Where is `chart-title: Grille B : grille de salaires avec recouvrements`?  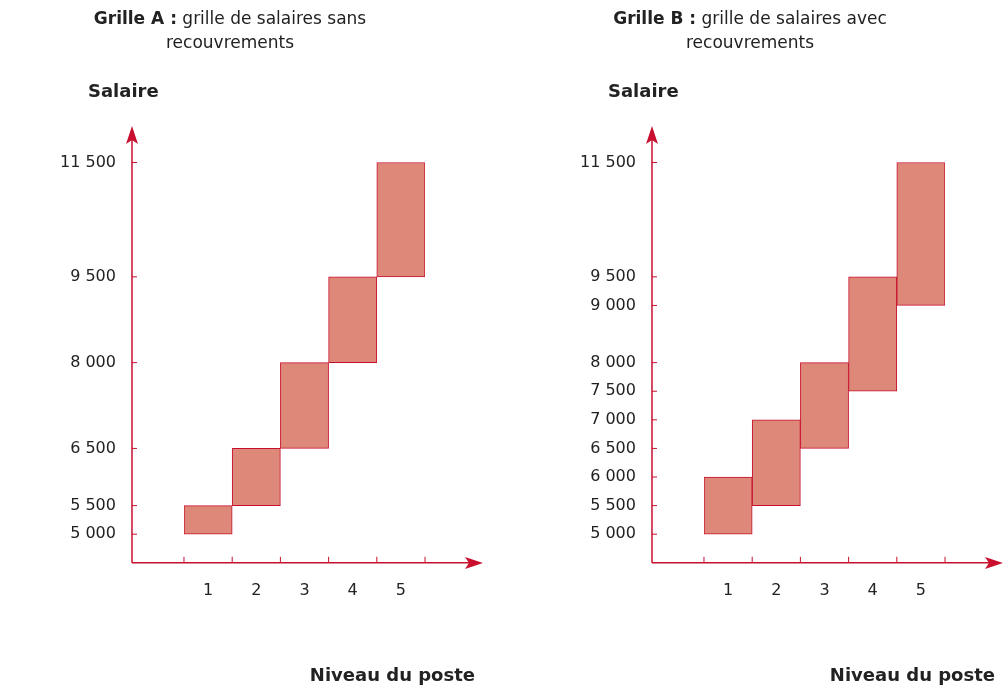 chart-title: Grille B : grille de salaires avec recouvrements is located at coordinates (750, 30).